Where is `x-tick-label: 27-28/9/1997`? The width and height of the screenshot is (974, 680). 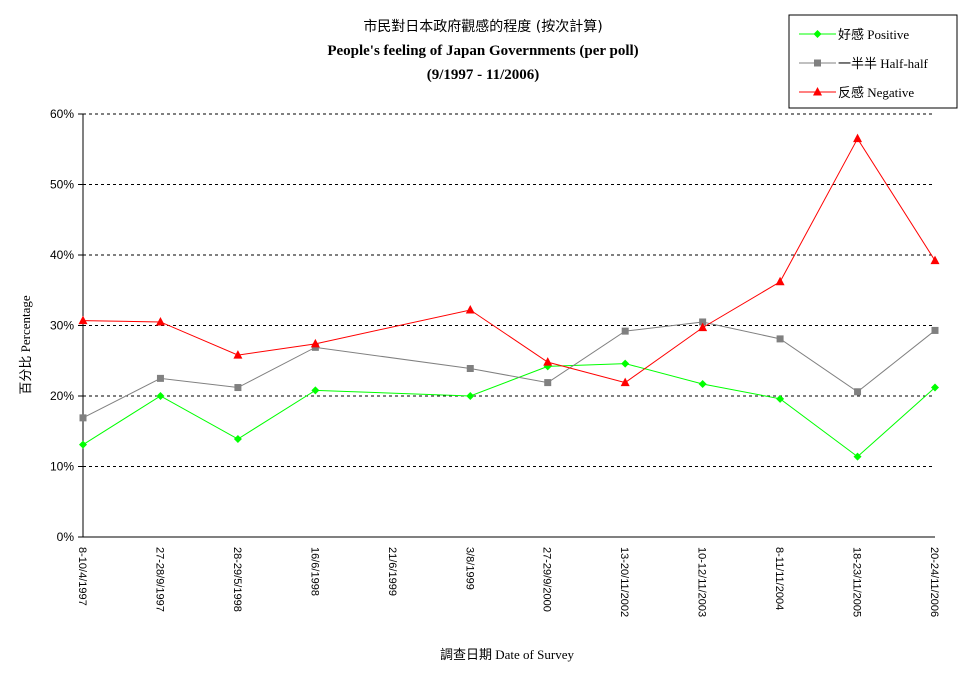
x-tick-label: 27-28/9/1997 is located at coordinates (159, 579).